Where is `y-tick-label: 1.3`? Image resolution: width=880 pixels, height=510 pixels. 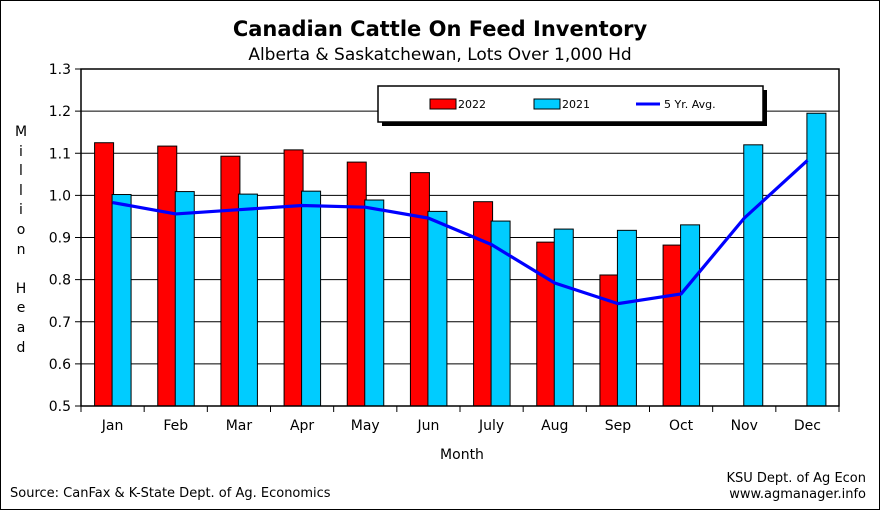
y-tick-label: 1.3 is located at coordinates (60, 70).